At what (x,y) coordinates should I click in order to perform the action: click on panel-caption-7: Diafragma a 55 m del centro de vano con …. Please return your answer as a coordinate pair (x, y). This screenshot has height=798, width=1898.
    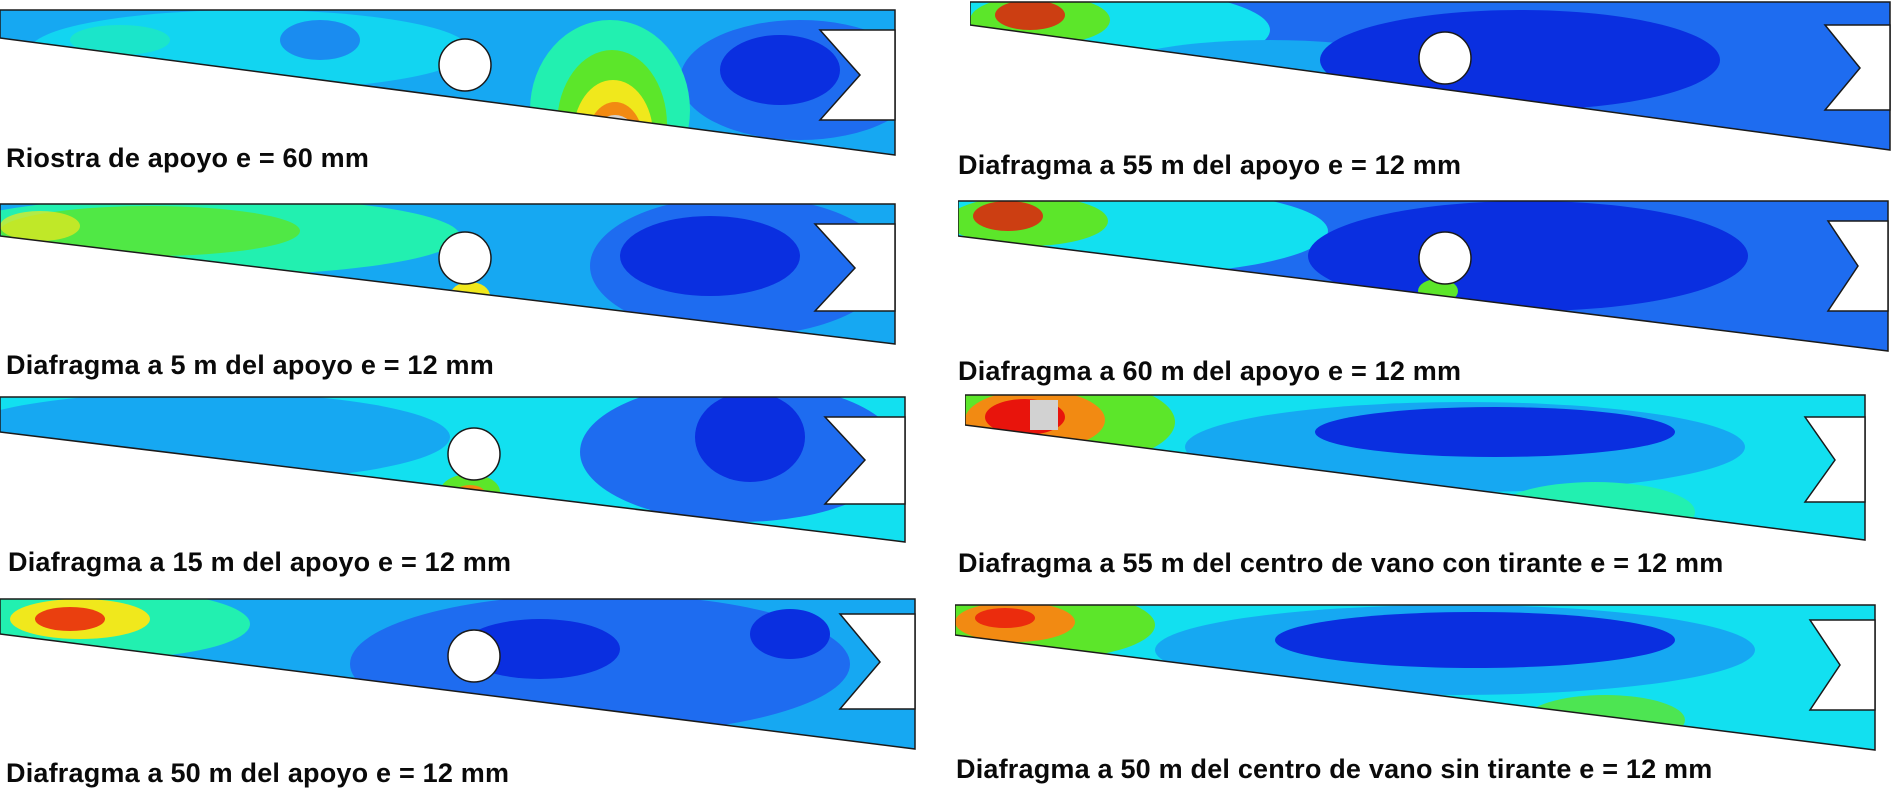
    Looking at the image, I should click on (1341, 563).